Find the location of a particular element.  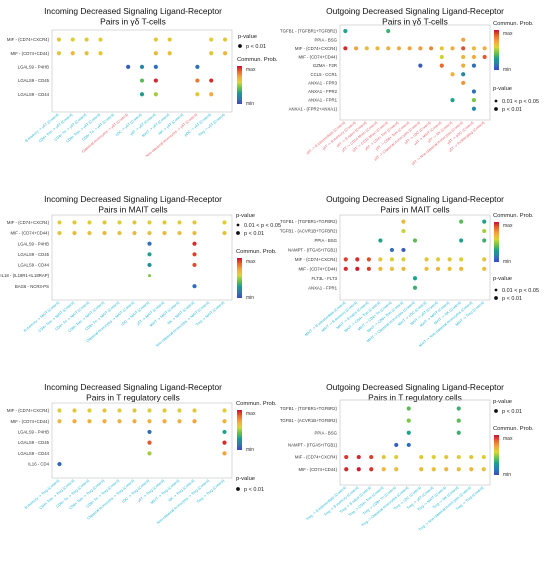

x-tick-label: Treg -> γδT (Control) is located at coordinates (212, 125).